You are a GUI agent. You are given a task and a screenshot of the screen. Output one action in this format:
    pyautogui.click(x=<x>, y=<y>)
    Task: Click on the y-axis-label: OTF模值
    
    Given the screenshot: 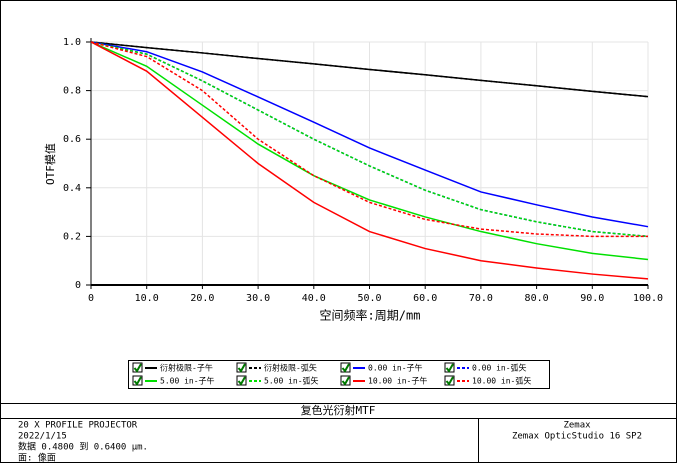 What is the action you would take?
    pyautogui.click(x=50, y=164)
    